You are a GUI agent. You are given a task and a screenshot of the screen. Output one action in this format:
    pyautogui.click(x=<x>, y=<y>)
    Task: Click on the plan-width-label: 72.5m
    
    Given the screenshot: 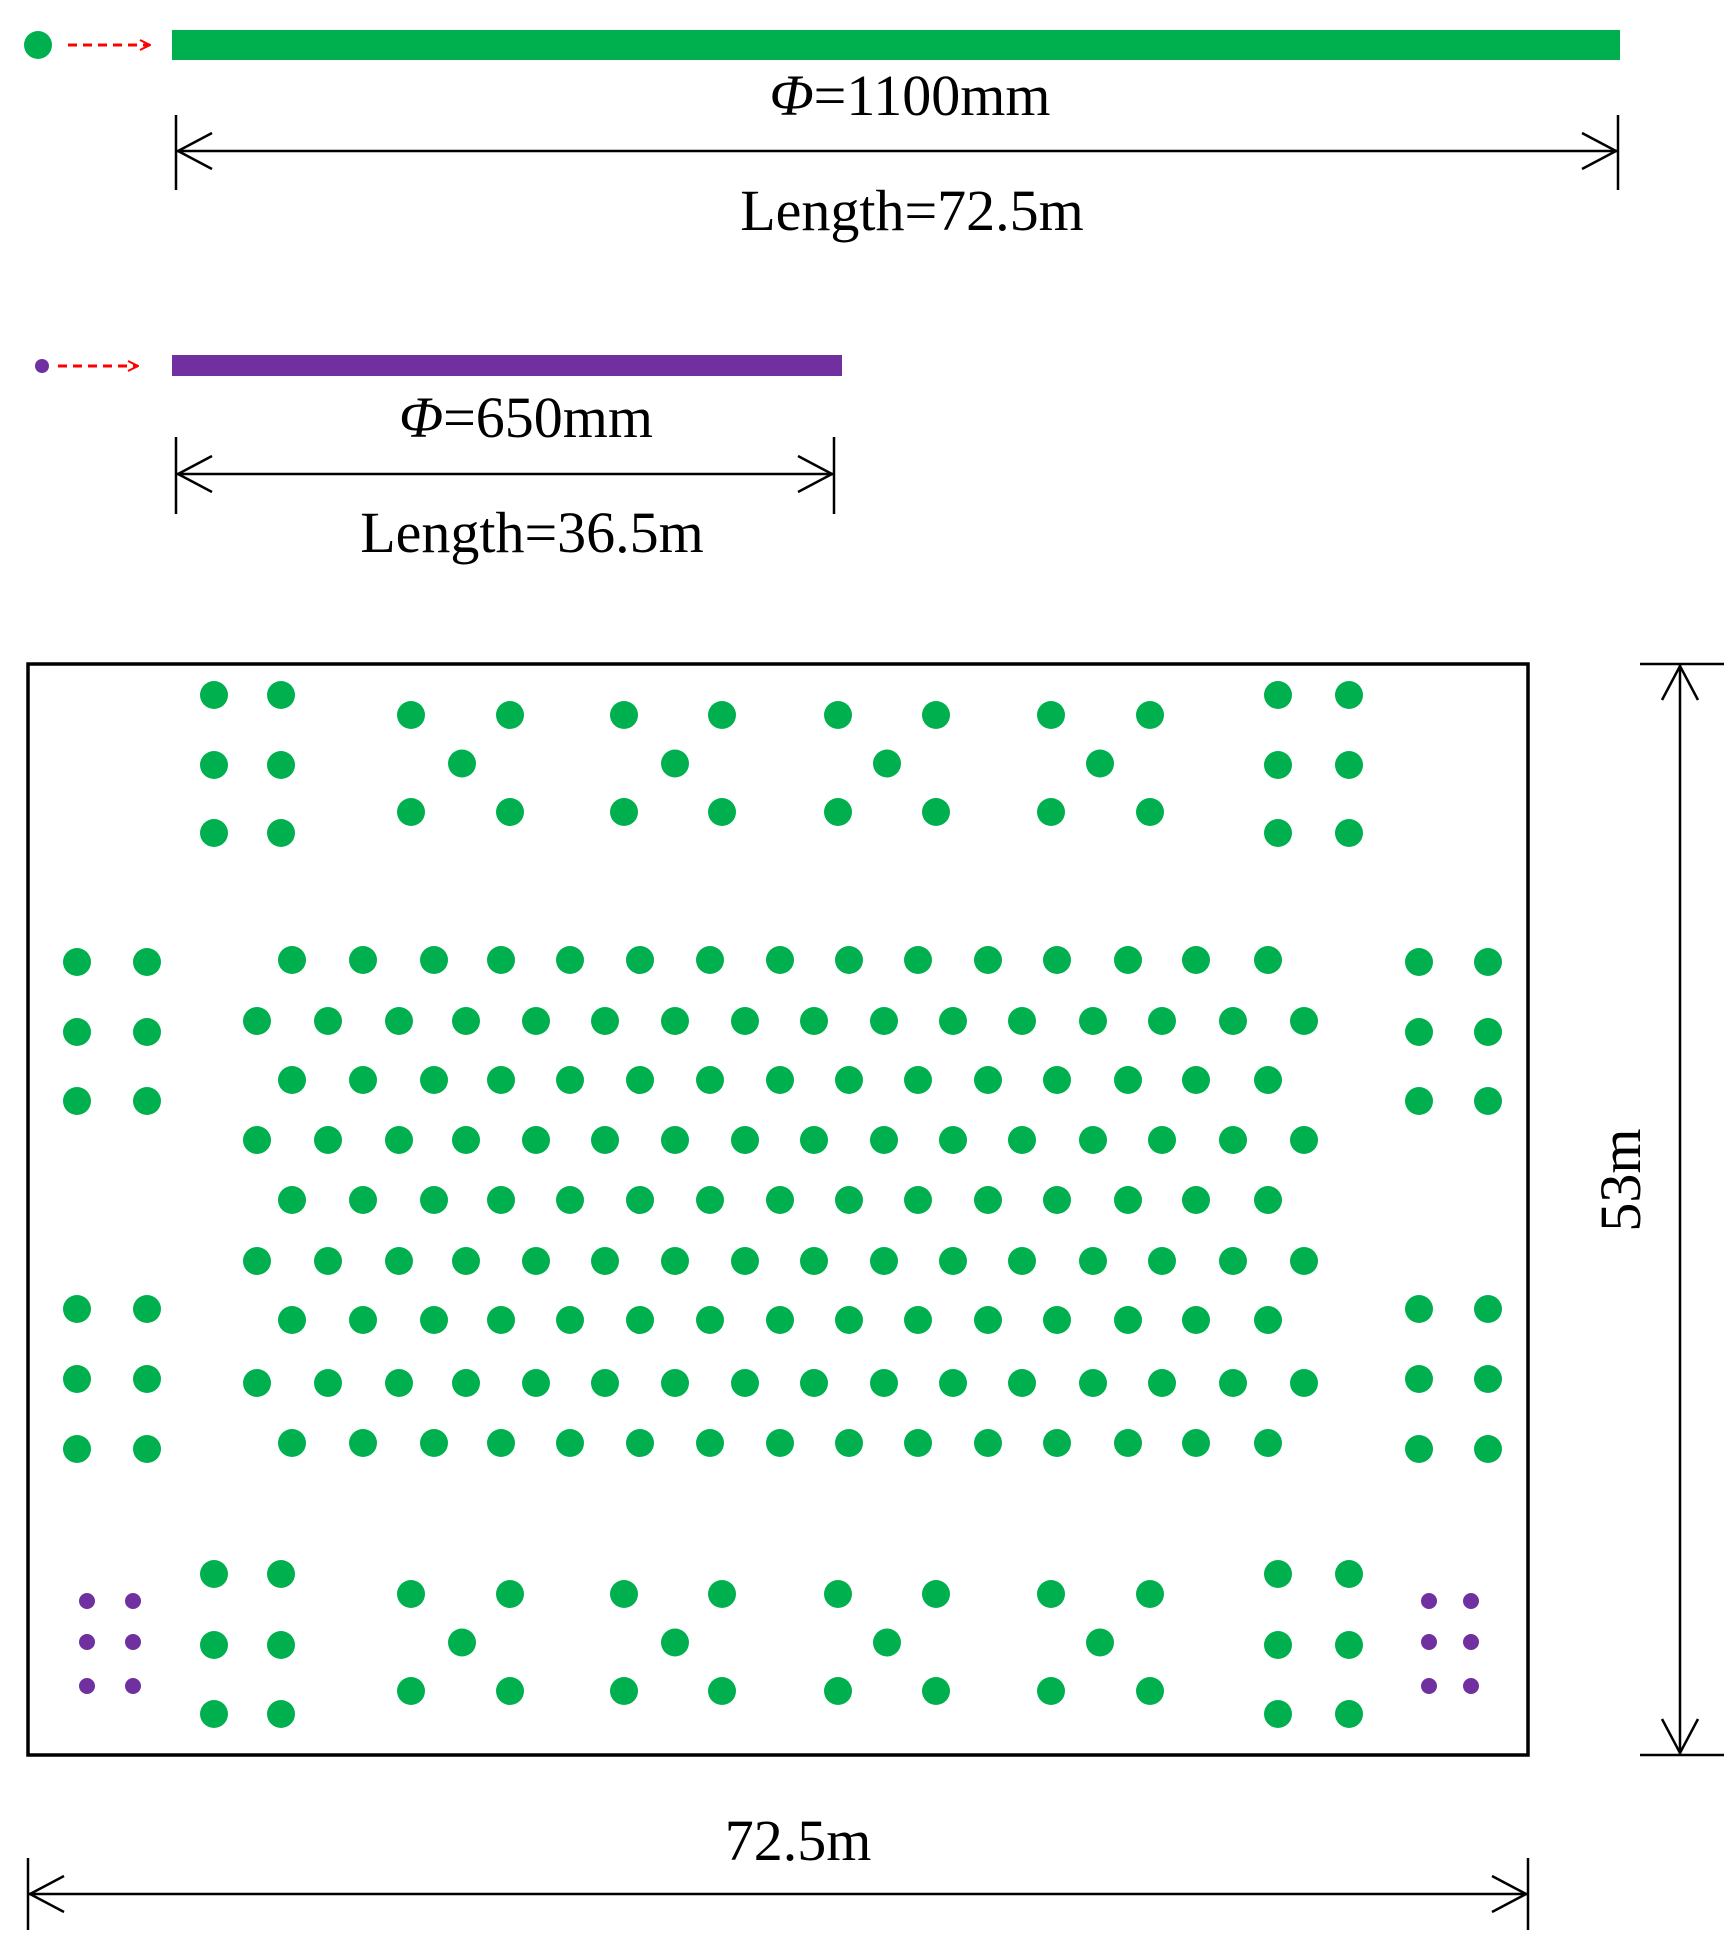 What is the action you would take?
    pyautogui.click(x=798, y=1840)
    